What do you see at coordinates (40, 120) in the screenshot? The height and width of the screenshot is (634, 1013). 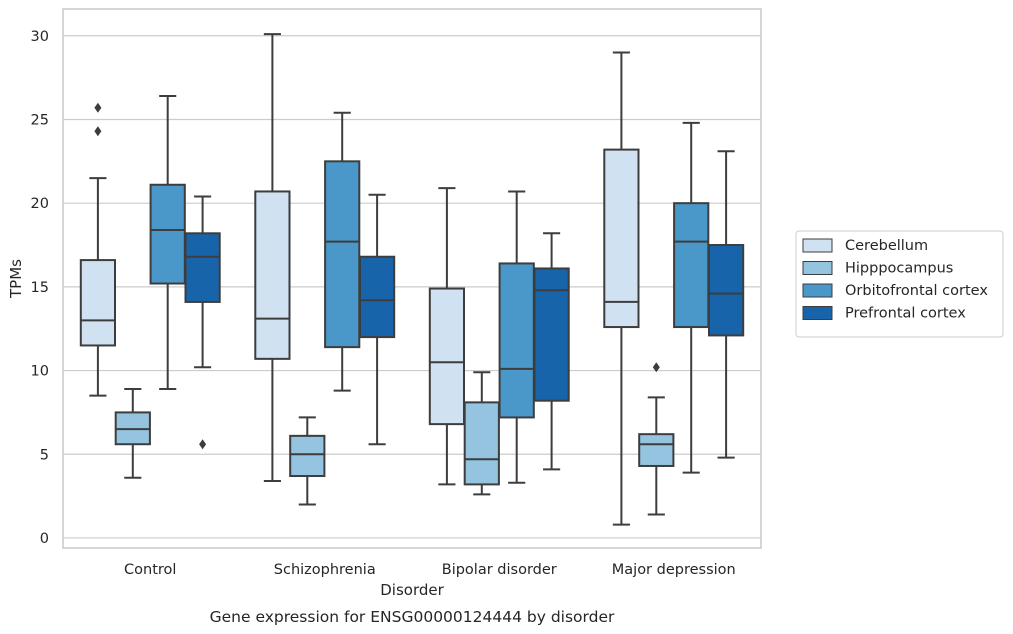 I see `y-tick-label: 25` at bounding box center [40, 120].